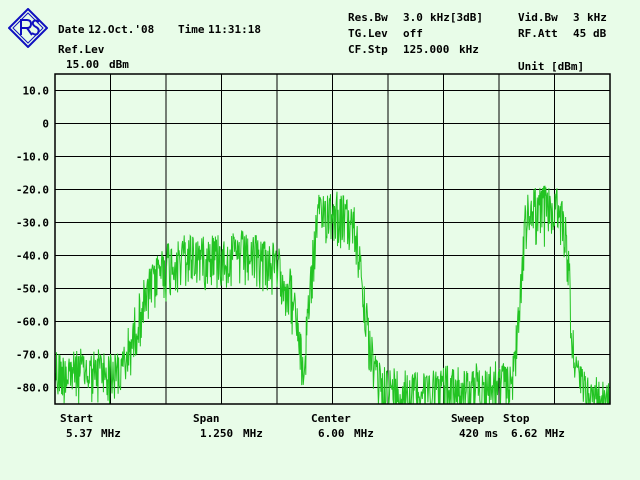 The width and height of the screenshot is (640, 480). Describe the element at coordinates (364, 433) in the screenshot. I see `center-unit: MHz` at that location.